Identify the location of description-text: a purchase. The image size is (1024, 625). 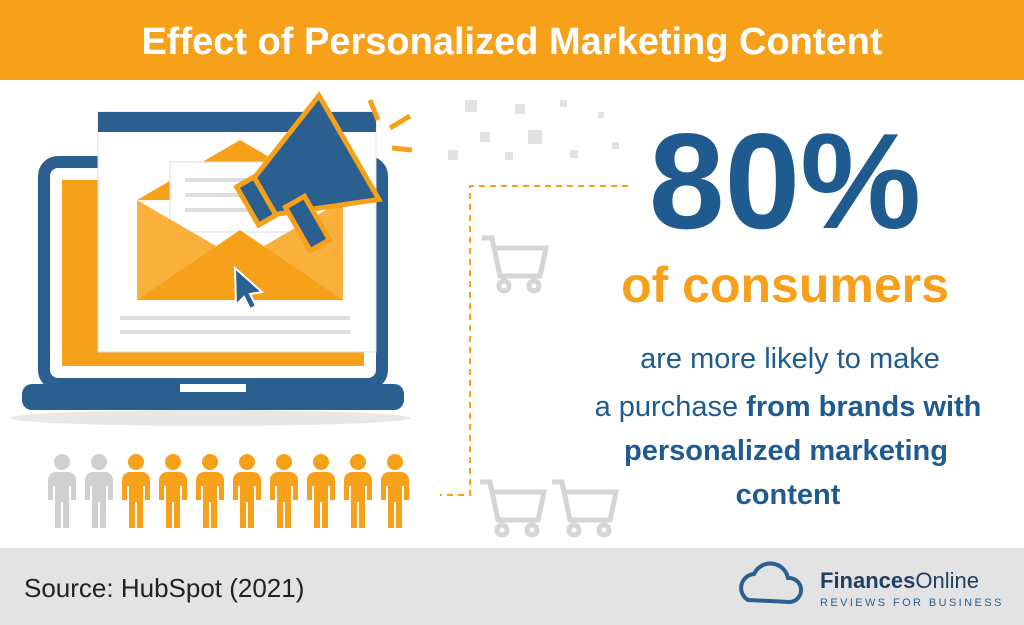
(667, 407).